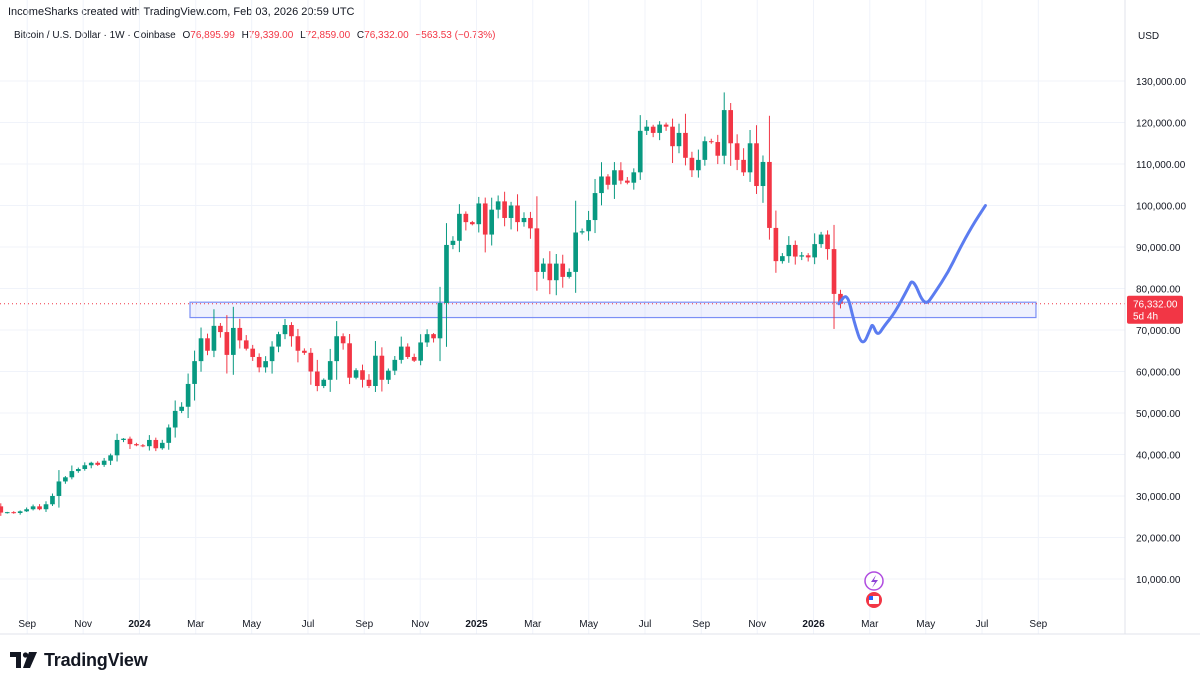 This screenshot has height=684, width=1200. What do you see at coordinates (1161, 124) in the screenshot?
I see `price-tick-label: 120,000.00` at bounding box center [1161, 124].